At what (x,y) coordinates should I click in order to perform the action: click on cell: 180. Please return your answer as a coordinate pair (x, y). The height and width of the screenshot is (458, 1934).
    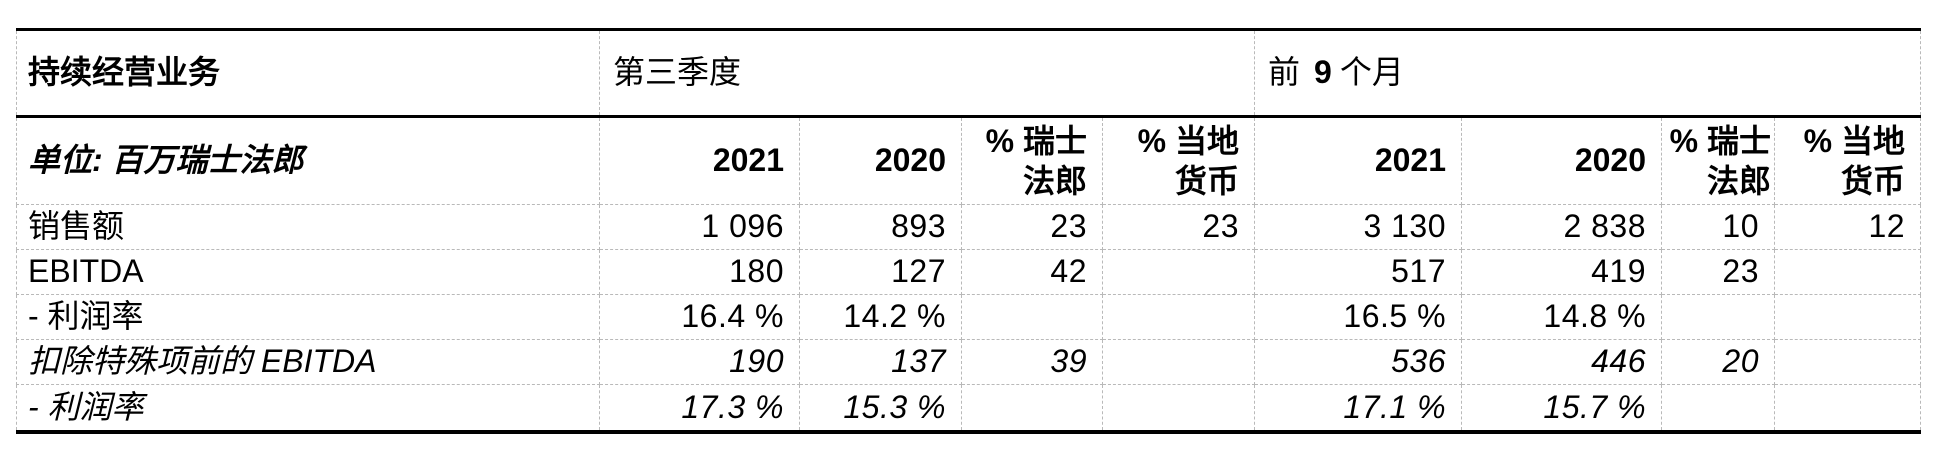
    Looking at the image, I should click on (699, 272).